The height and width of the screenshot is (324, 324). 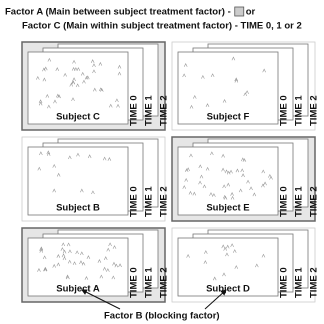 I want to click on subject-label: Subject B, so click(x=78, y=208).